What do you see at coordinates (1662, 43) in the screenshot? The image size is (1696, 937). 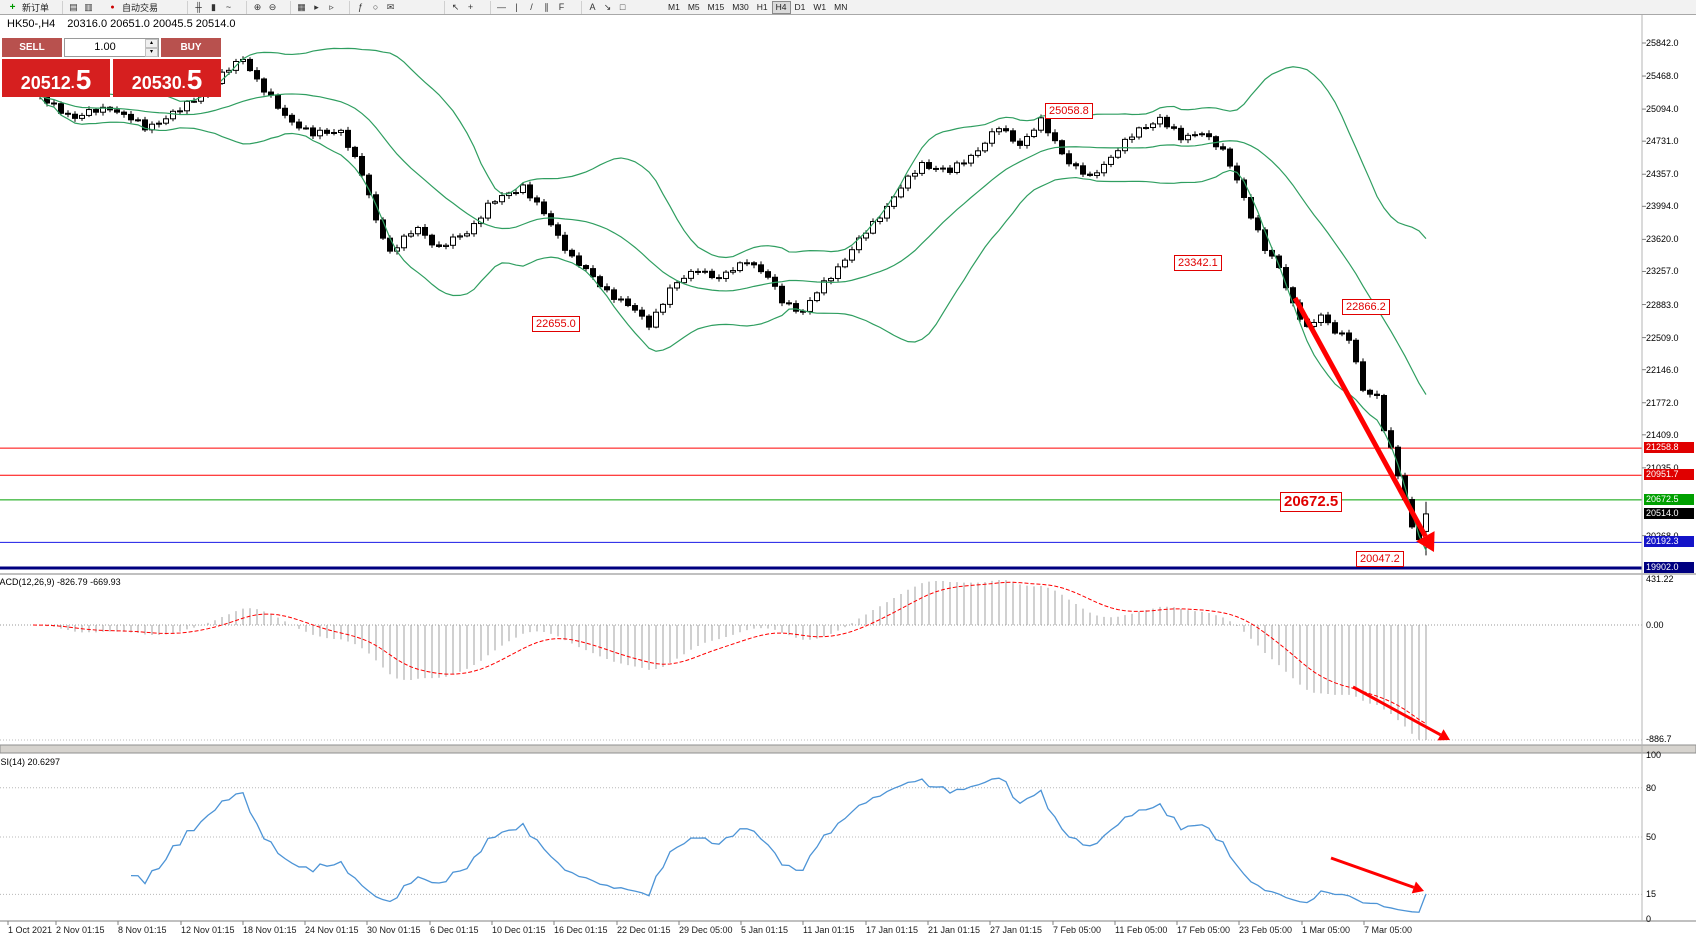 I see `price-axis-label: 25842.0` at bounding box center [1662, 43].